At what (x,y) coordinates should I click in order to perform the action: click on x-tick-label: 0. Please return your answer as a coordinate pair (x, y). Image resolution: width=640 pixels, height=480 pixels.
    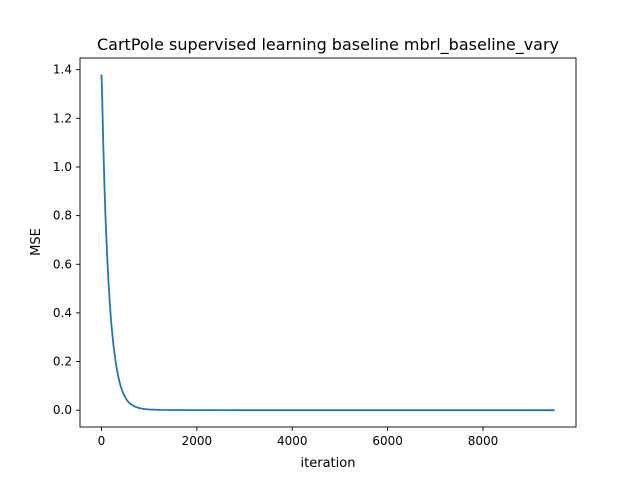
    Looking at the image, I should click on (102, 441).